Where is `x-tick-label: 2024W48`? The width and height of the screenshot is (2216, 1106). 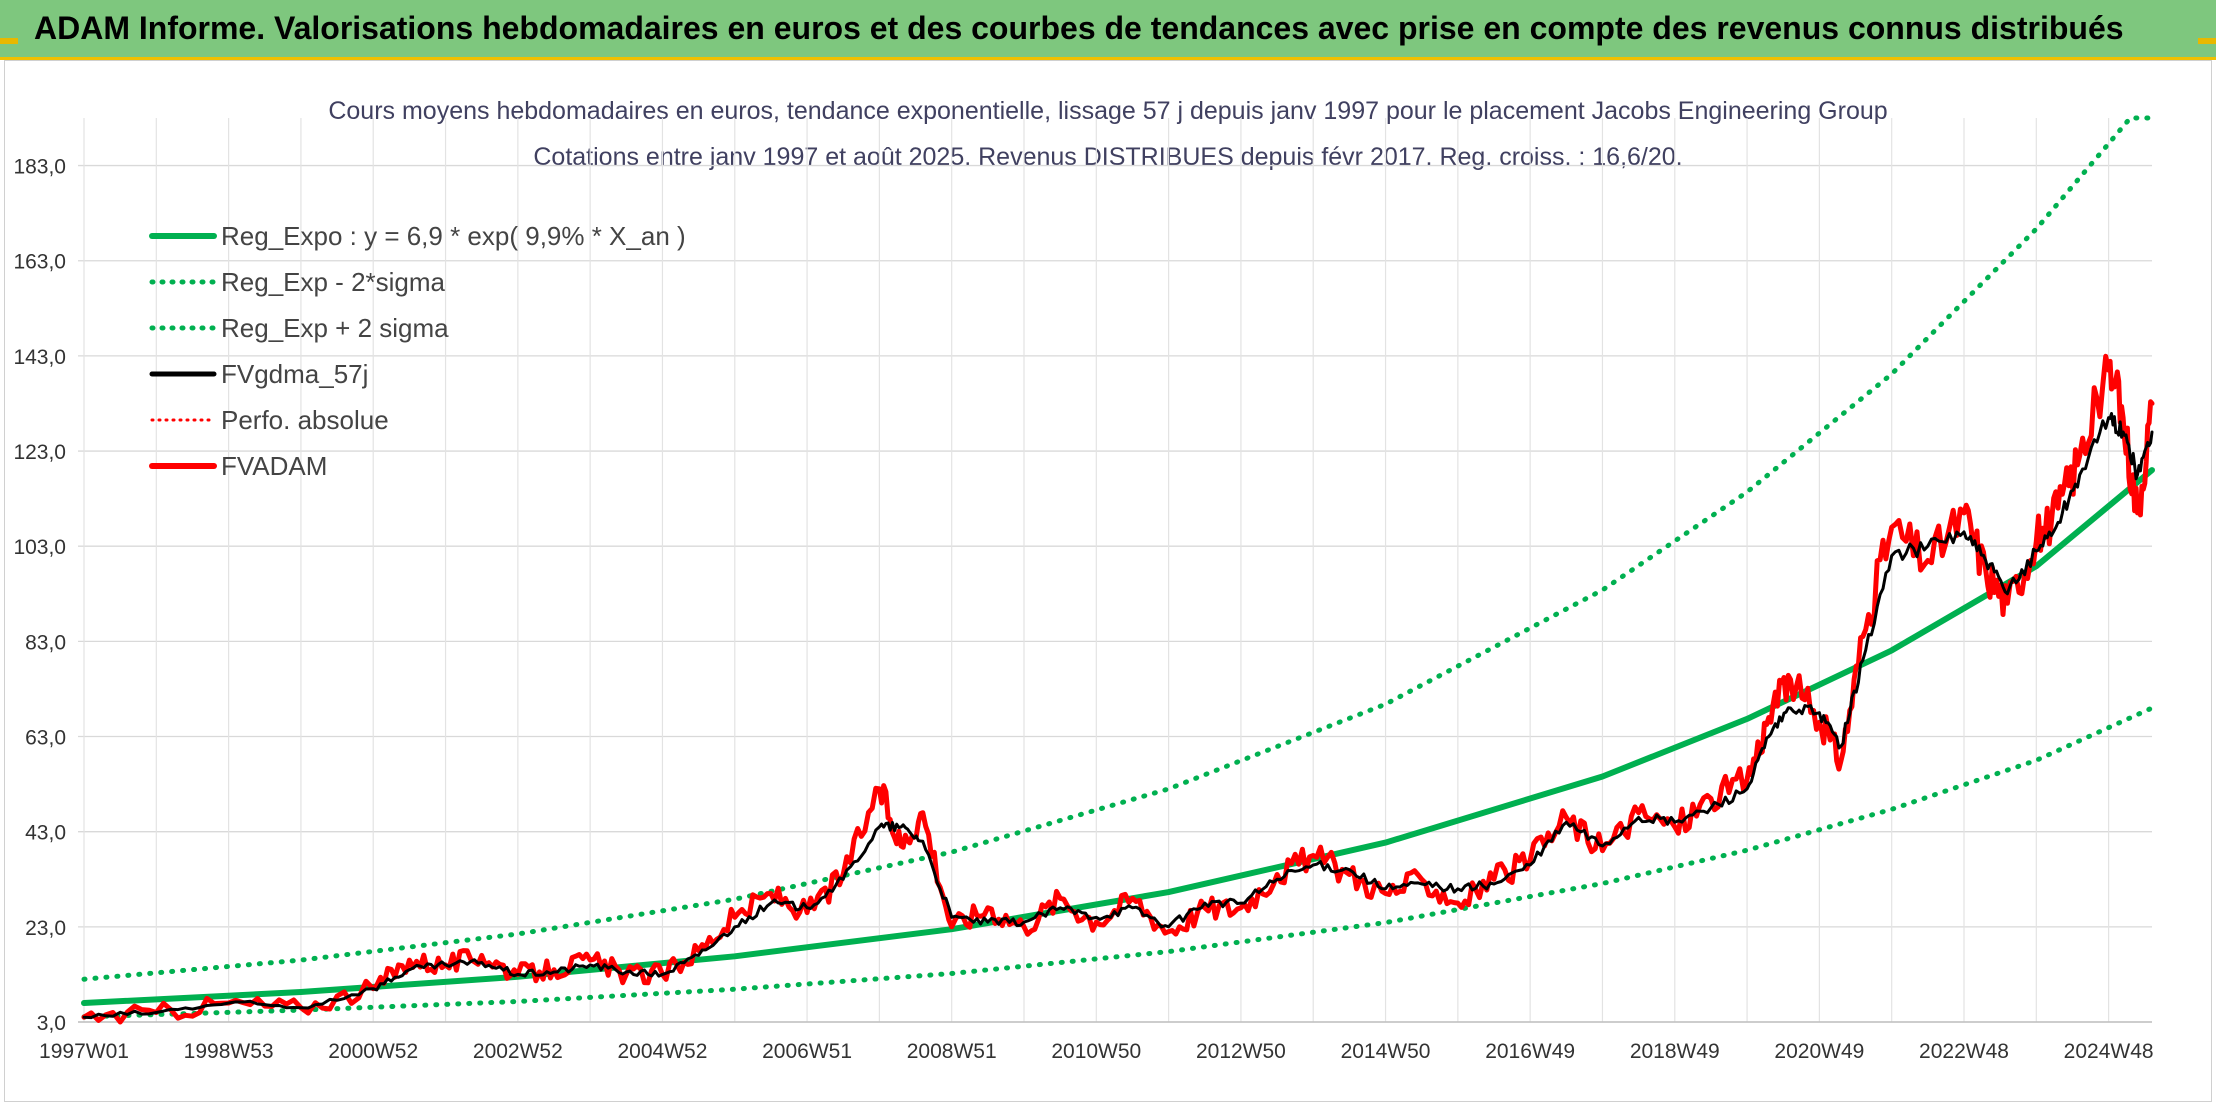 x-tick-label: 2024W48 is located at coordinates (2109, 1051).